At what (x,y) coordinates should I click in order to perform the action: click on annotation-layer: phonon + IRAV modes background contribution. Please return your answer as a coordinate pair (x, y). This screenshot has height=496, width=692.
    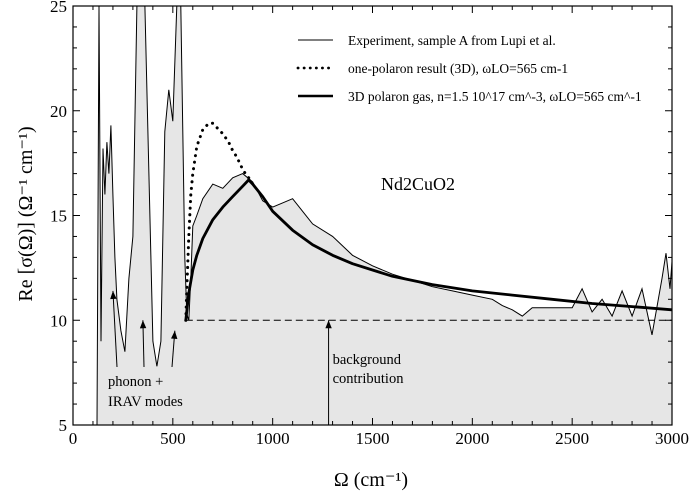
    Looking at the image, I should click on (256, 357).